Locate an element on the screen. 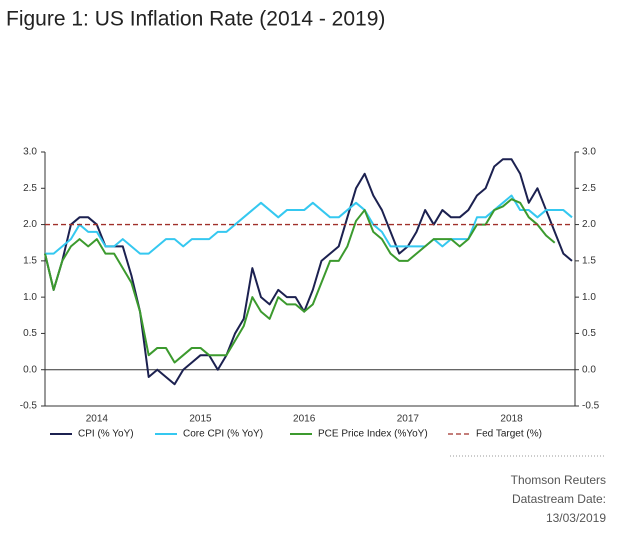 The height and width of the screenshot is (534, 624). y-tick-label: 1.5 is located at coordinates (30, 260).